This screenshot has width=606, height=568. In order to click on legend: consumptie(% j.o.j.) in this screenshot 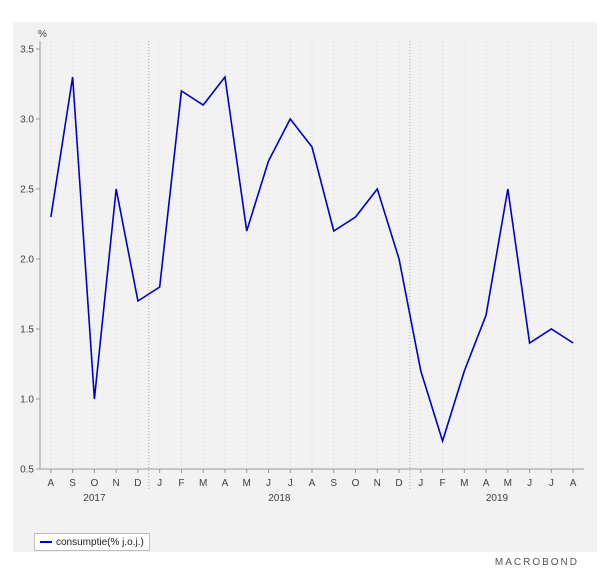, I will do `click(92, 542)`.